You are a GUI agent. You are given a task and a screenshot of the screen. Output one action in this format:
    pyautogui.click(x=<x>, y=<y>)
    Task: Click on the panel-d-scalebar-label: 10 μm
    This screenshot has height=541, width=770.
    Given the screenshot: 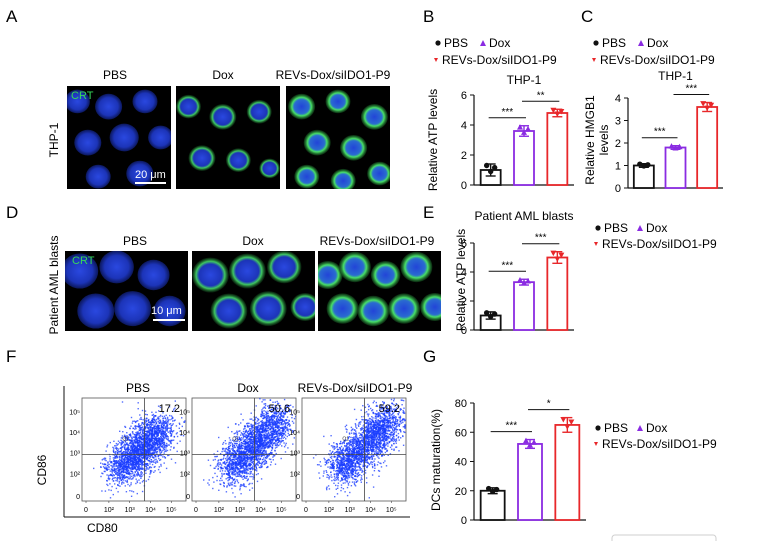 What is the action you would take?
    pyautogui.click(x=166, y=311)
    